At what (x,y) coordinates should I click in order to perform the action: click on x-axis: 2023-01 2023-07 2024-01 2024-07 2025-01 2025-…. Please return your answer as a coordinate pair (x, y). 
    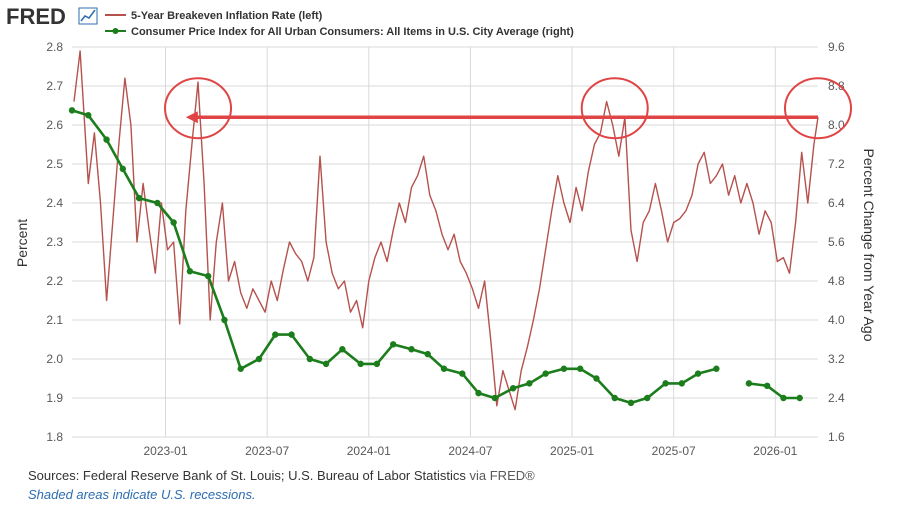
    Looking at the image, I should click on (470, 451).